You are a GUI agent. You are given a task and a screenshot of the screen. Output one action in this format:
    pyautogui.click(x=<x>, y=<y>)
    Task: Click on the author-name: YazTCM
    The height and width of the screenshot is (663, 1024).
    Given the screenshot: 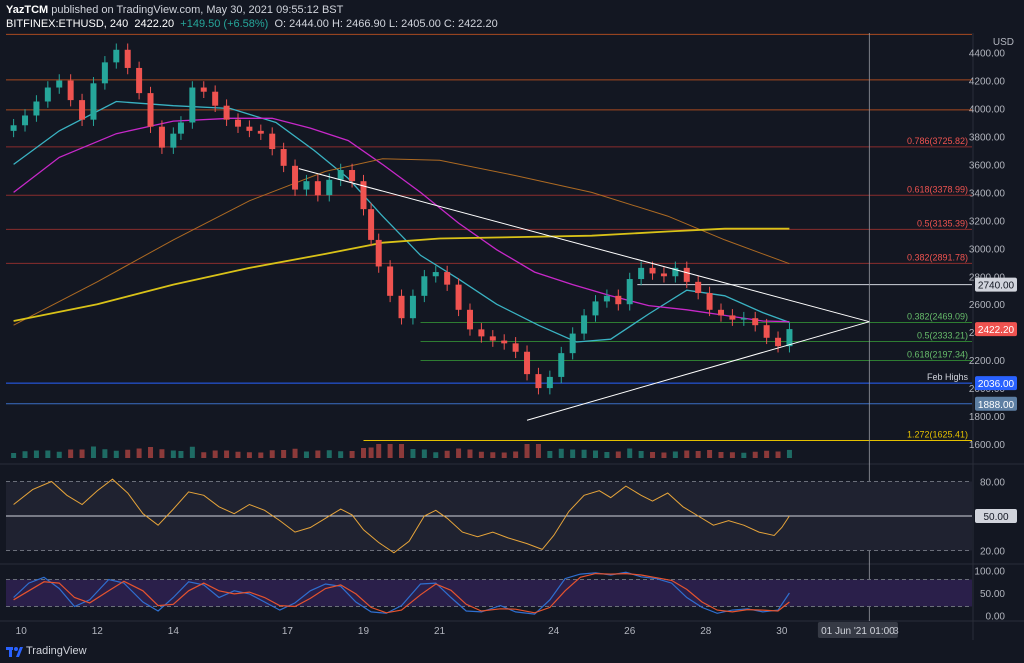 What is the action you would take?
    pyautogui.click(x=27, y=10)
    